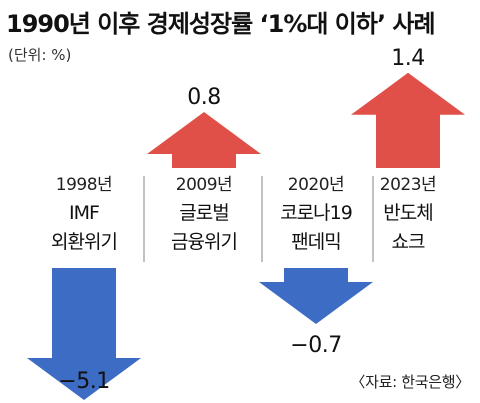 The height and width of the screenshot is (403, 480). What do you see at coordinates (203, 213) in the screenshot?
I see `category-label-2-line-1: 글로벌` at bounding box center [203, 213].